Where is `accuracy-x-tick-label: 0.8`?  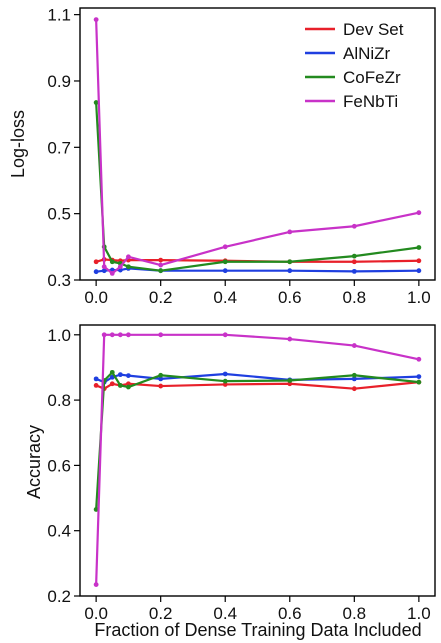 accuracy-x-tick-label: 0.8 is located at coordinates (354, 613).